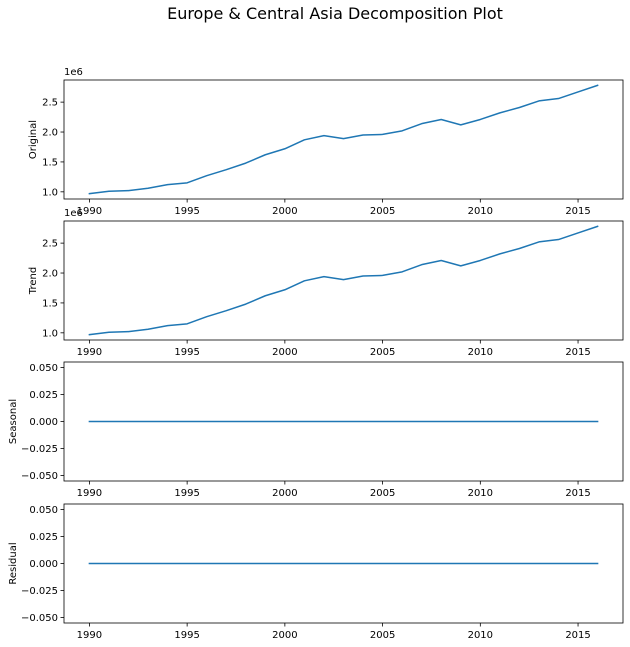  Describe the element at coordinates (577, 493) in the screenshot. I see `seasonal-x-tick-label: 2015` at that location.